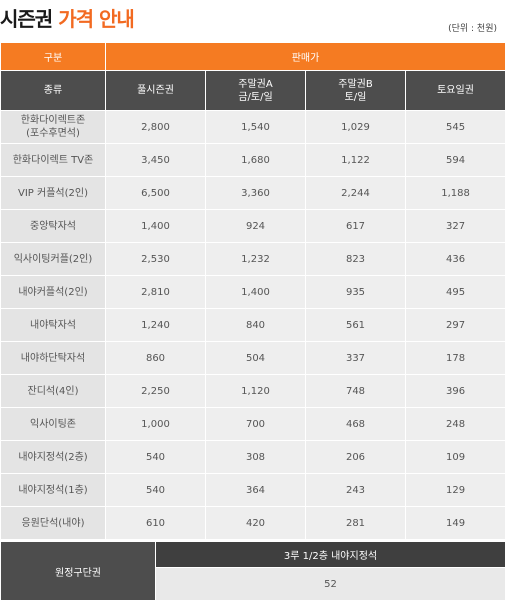 The image size is (505, 600). I want to click on seat-type-cell: VIP 커플석(2인), so click(53, 193).